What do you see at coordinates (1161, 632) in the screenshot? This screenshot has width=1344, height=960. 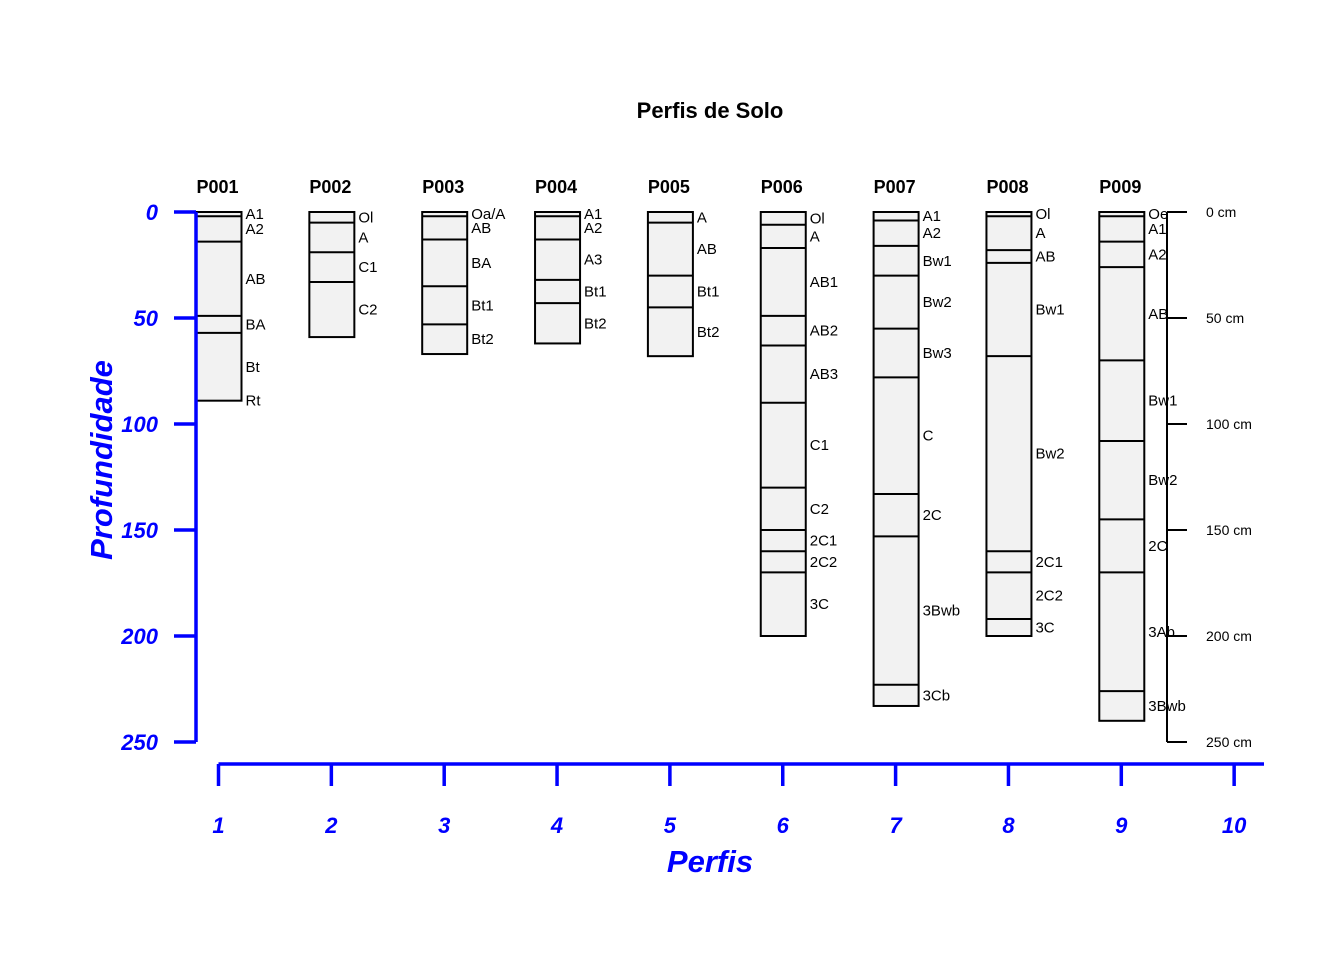 I see `horizon-label: 3Ab` at bounding box center [1161, 632].